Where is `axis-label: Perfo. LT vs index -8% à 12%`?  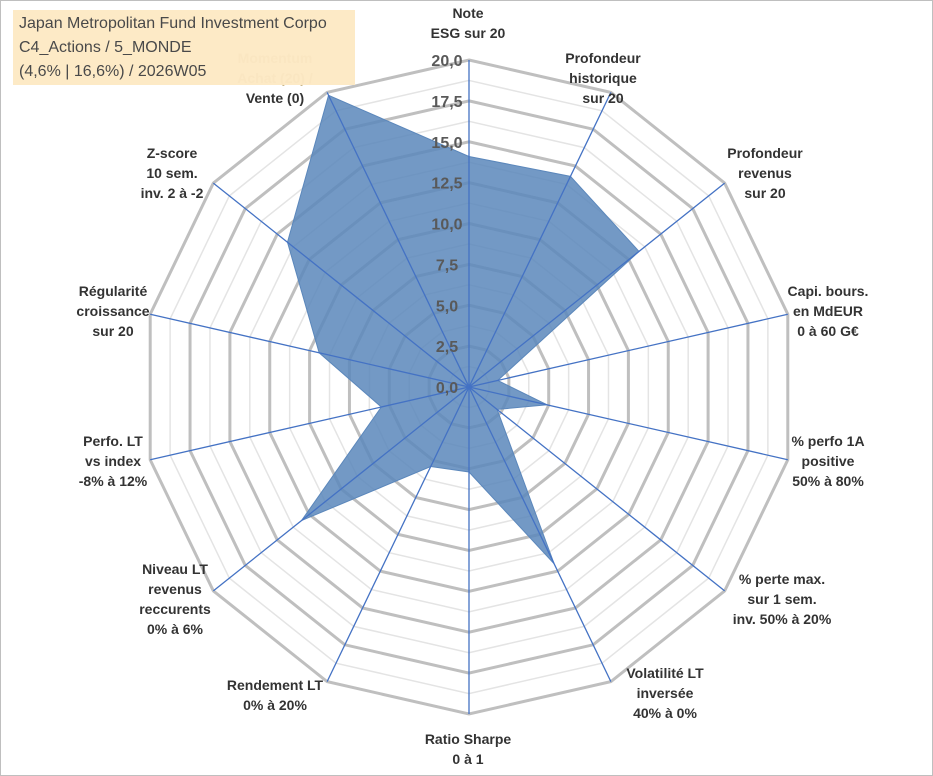
axis-label: Perfo. LT vs index -8% à 12% is located at coordinates (113, 461).